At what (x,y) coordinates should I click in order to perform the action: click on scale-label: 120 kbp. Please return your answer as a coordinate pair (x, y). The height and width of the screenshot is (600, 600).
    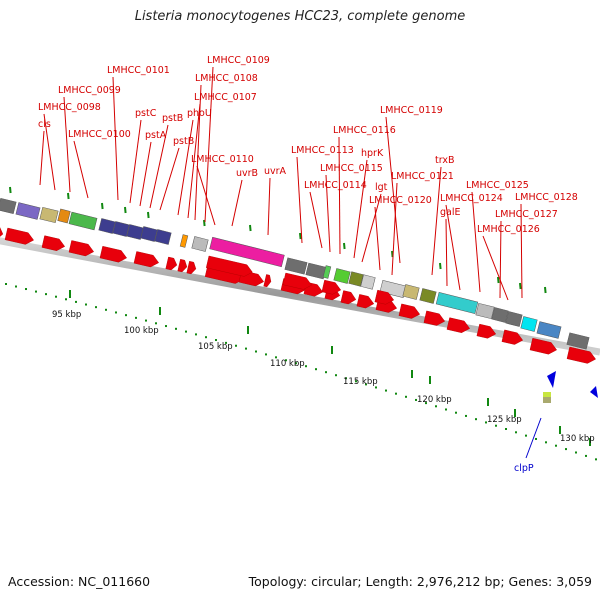
    Looking at the image, I should click on (434, 400).